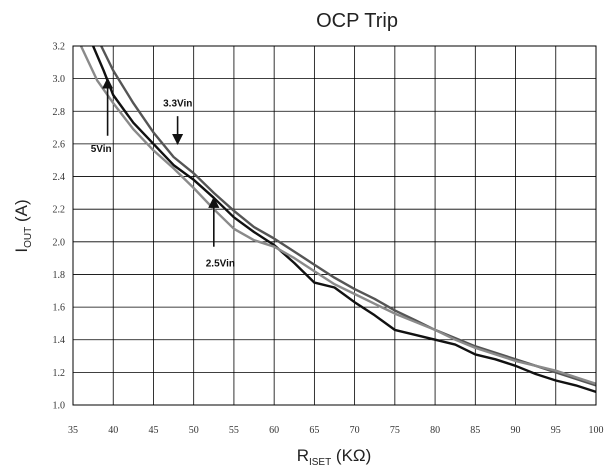 This screenshot has height=476, width=608. Describe the element at coordinates (153, 430) in the screenshot. I see `x-tick-label: 45` at that location.